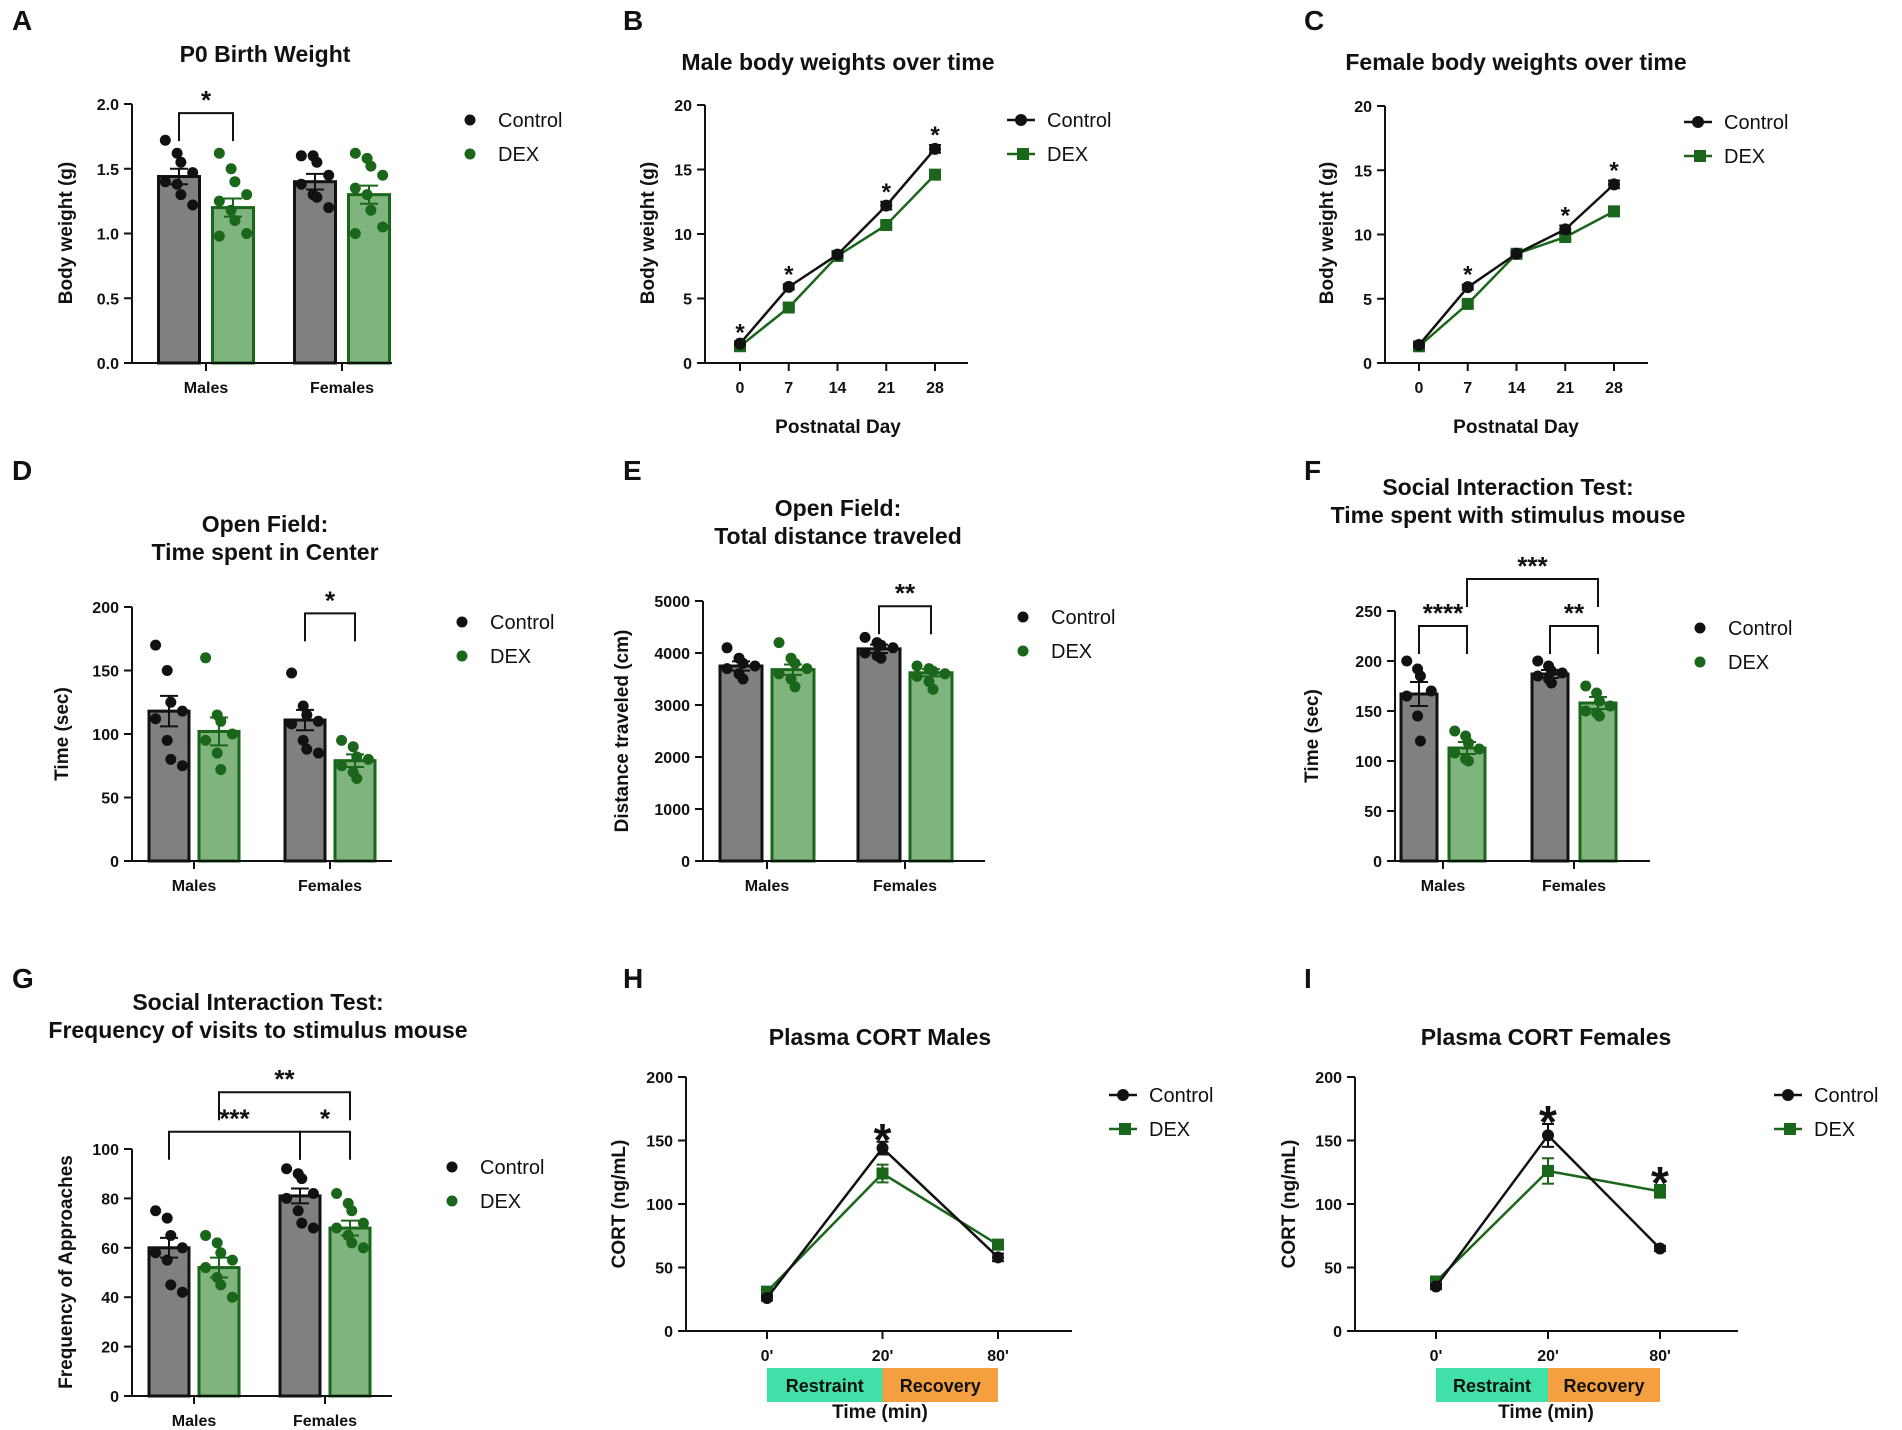  Describe the element at coordinates (767, 886) in the screenshot. I see `x-tick-label: Males` at that location.